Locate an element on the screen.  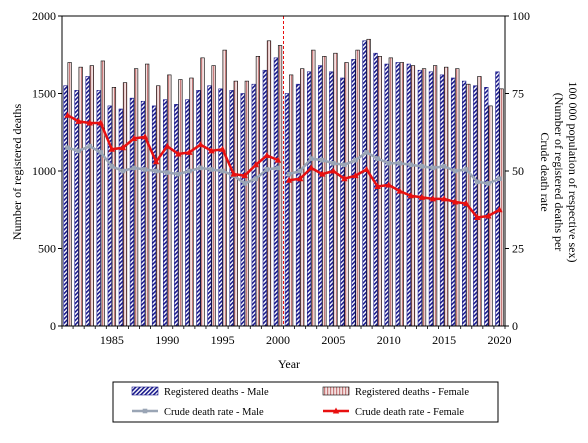
y2-tick-label: 0 is located at coordinates (515, 326).